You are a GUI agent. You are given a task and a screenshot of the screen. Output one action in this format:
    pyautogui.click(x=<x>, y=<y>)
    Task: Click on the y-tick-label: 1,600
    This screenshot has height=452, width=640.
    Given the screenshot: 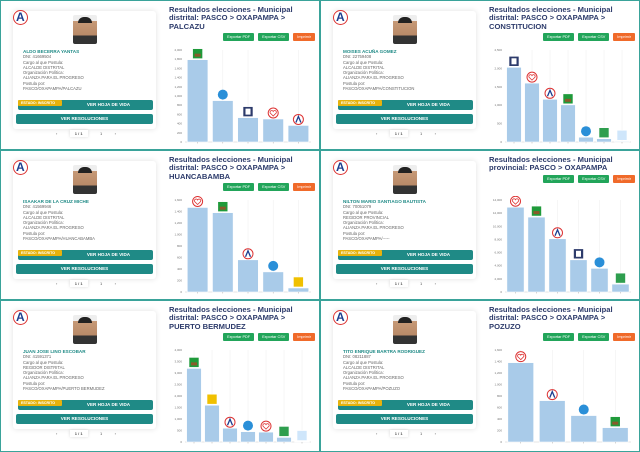 What is the action you would take?
    pyautogui.click(x=498, y=350)
    